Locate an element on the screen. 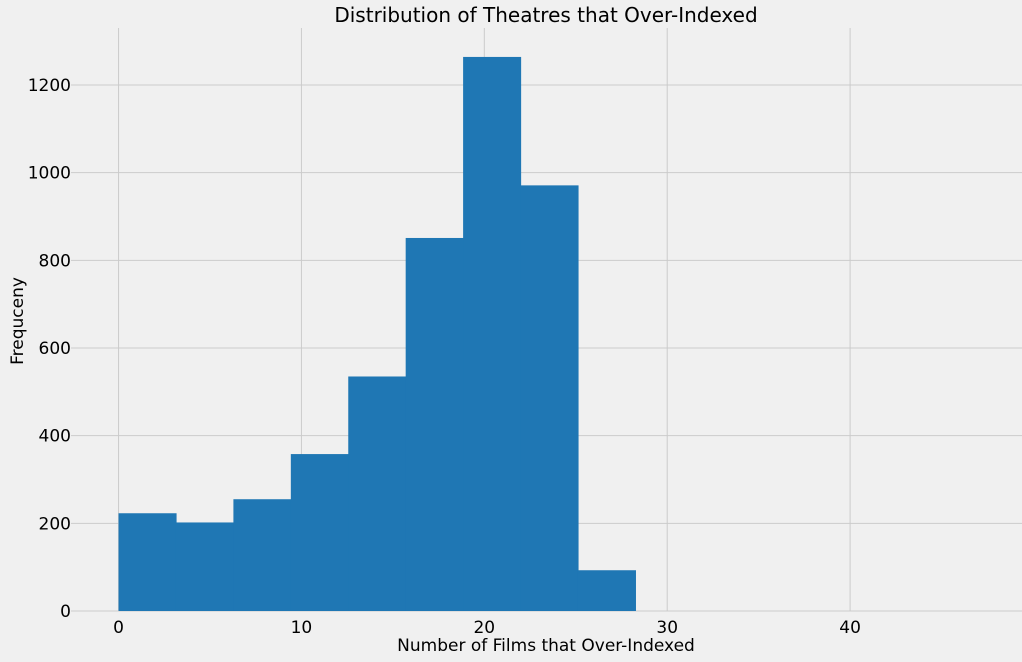 Image resolution: width=1022 pixels, height=662 pixels. x-tick-label: 0 is located at coordinates (118, 628).